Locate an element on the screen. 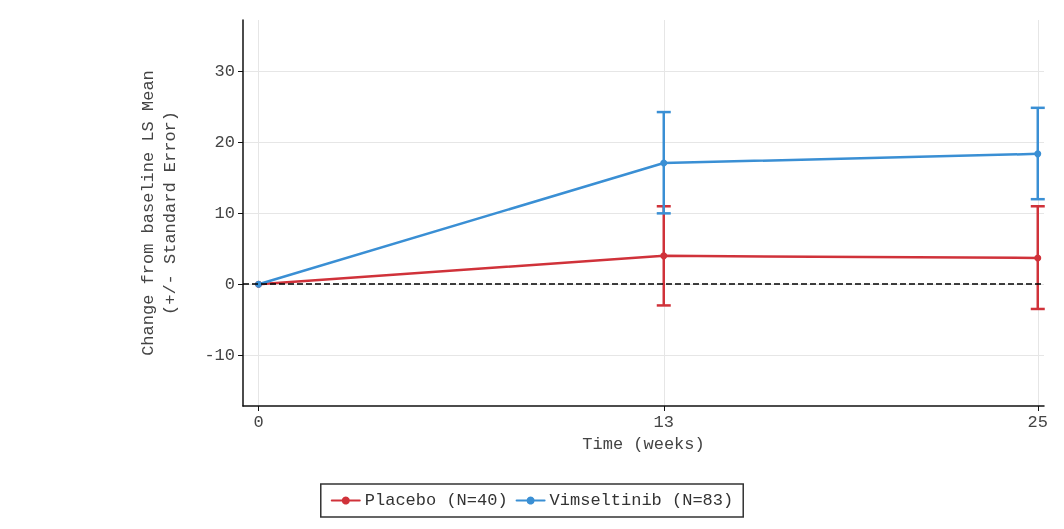 This screenshot has width=1064, height=529. y-tick-label: -10 is located at coordinates (219, 355).